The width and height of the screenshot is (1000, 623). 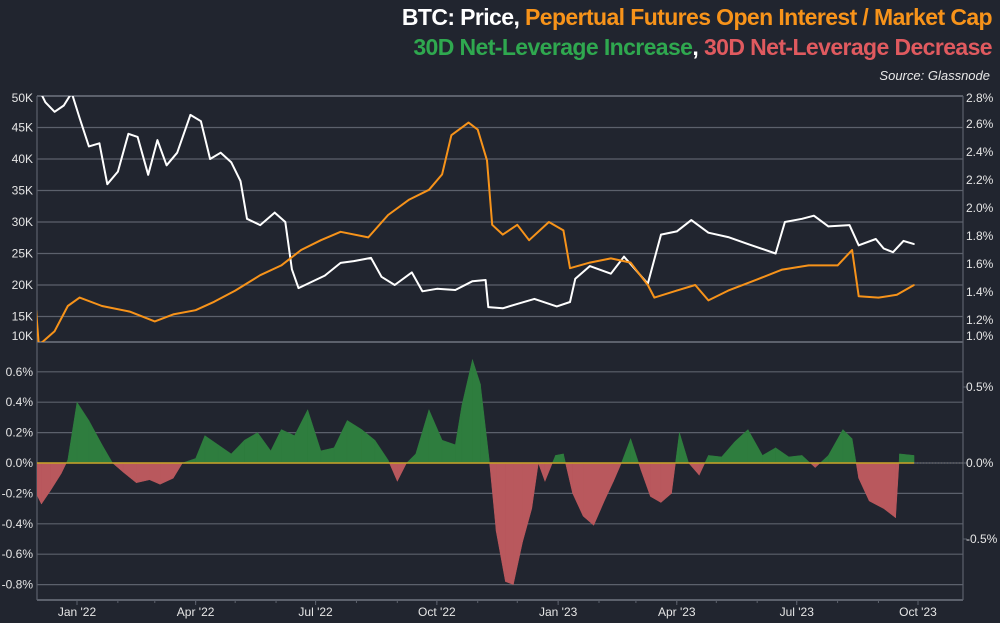 I want to click on right-axis-tick-label: 2.2%, so click(x=980, y=180).